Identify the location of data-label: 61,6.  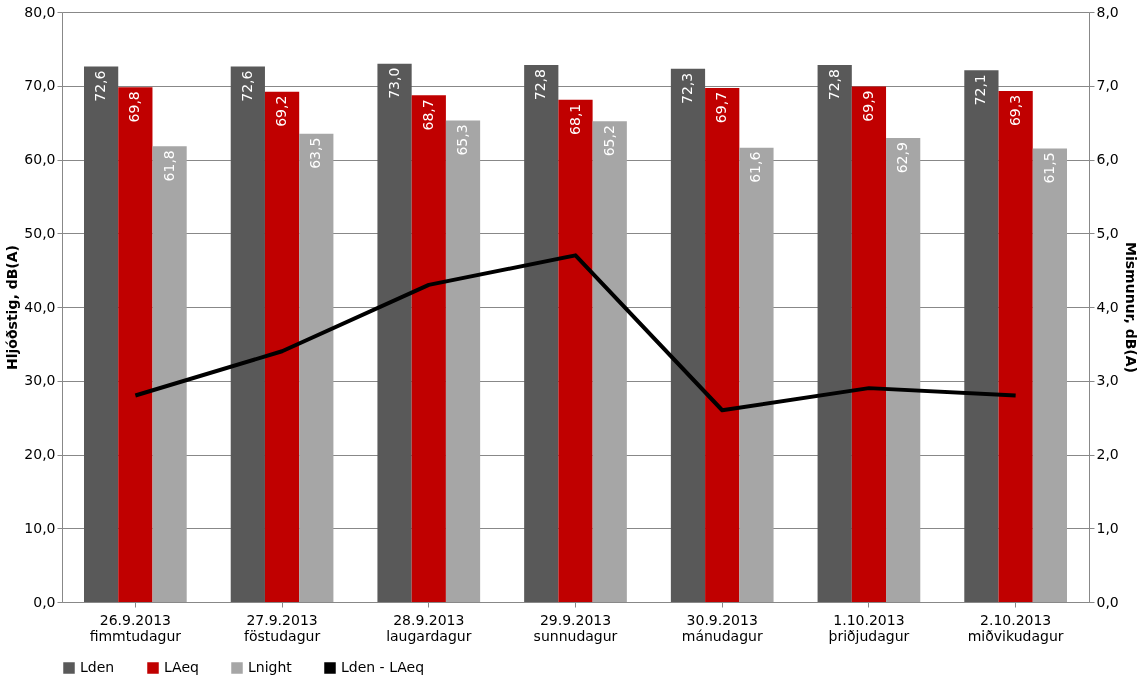
(755, 167).